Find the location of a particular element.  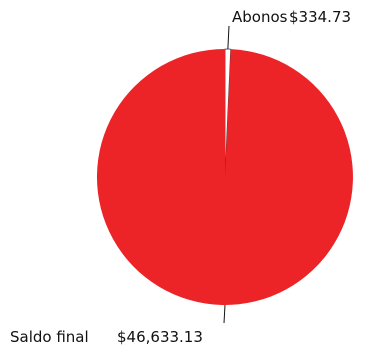

pie-slice-abonos is located at coordinates (228, 113).